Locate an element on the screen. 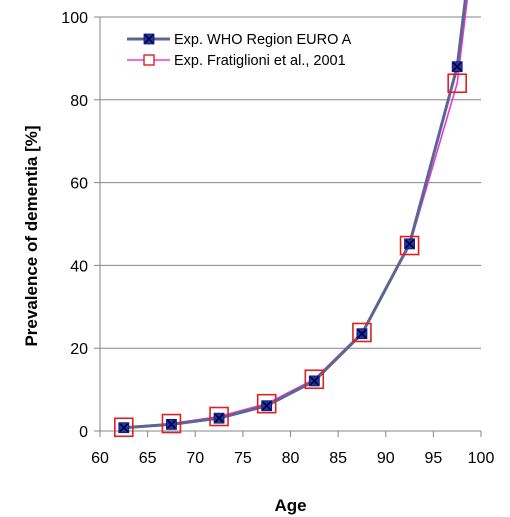 The height and width of the screenshot is (517, 510). y-tick-label-40: 40 is located at coordinates (79, 266).